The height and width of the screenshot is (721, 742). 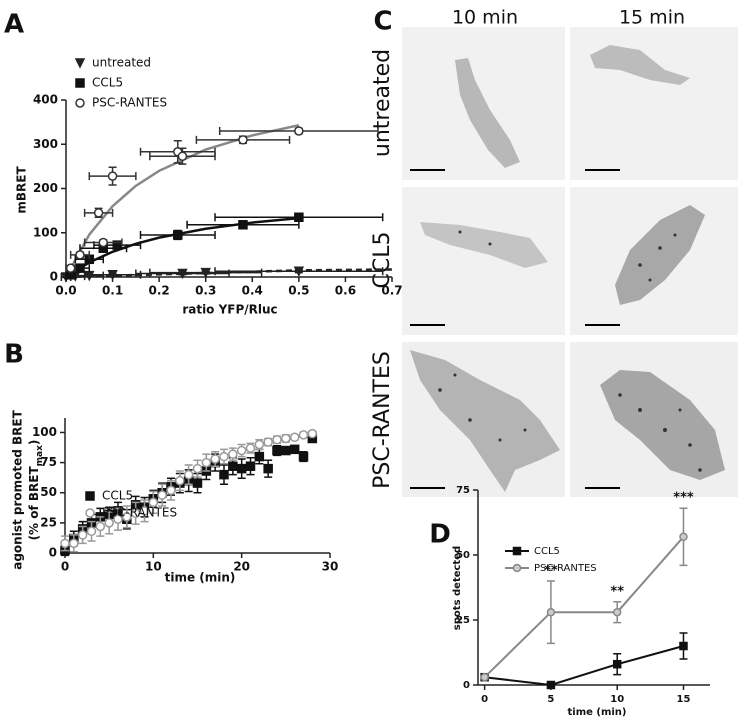 What do you see at coordinates (382, 103) in the screenshot?
I see `row-label: untreated` at bounding box center [382, 103].